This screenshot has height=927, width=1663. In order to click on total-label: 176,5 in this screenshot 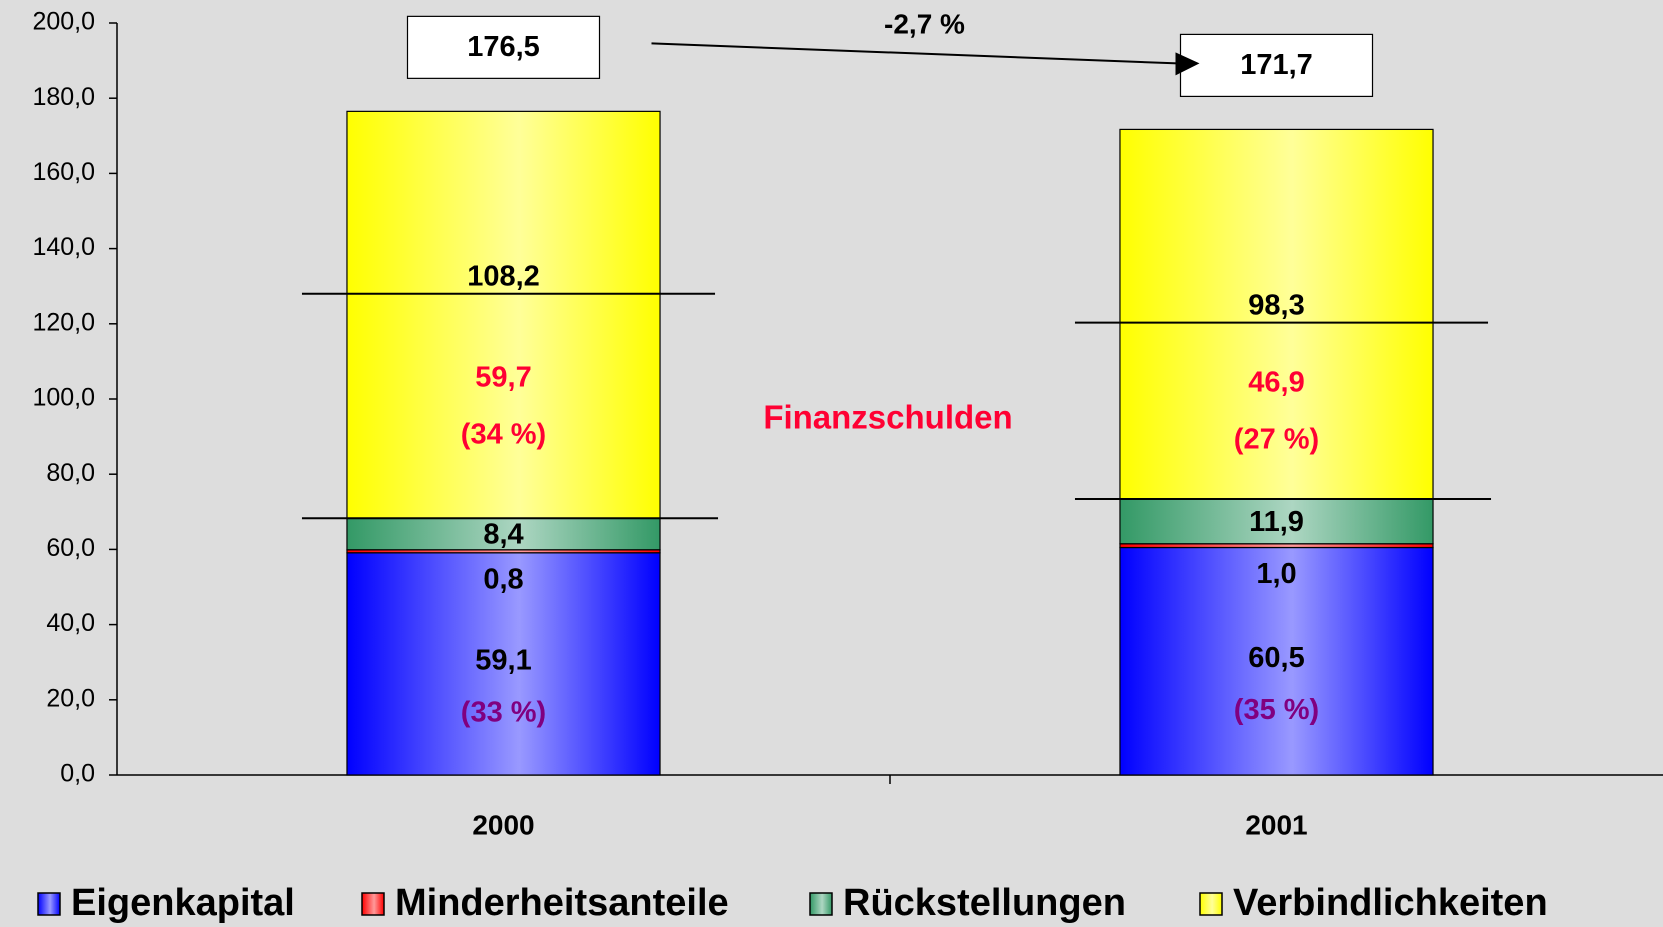, I will do `click(503, 47)`.